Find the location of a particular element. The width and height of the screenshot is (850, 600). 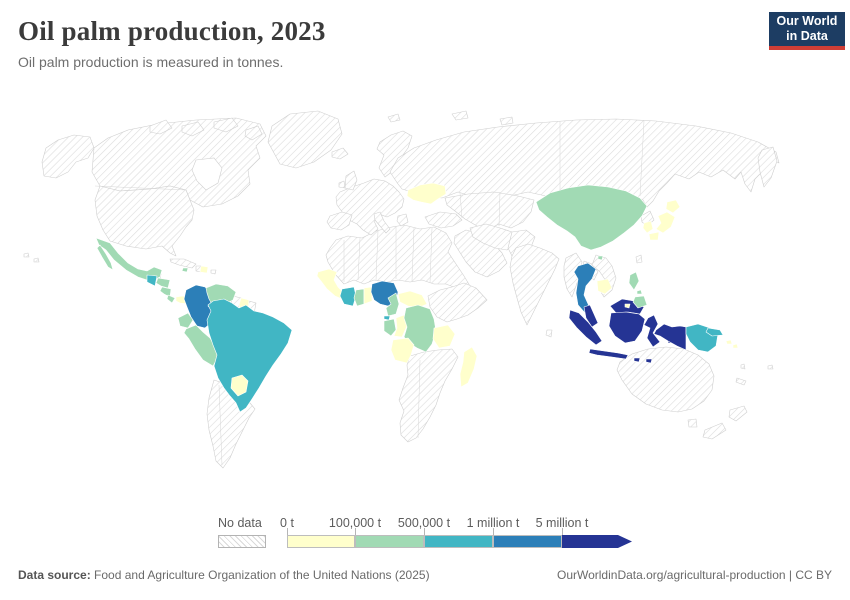

region-north-africa is located at coordinates (398, 259).